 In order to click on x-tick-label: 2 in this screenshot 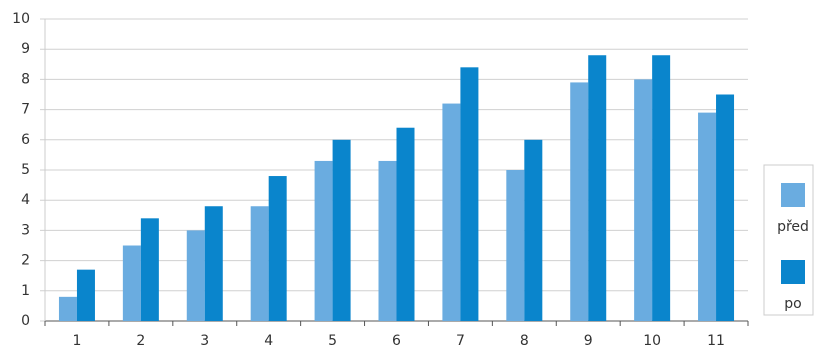, I will do `click(140, 341)`.